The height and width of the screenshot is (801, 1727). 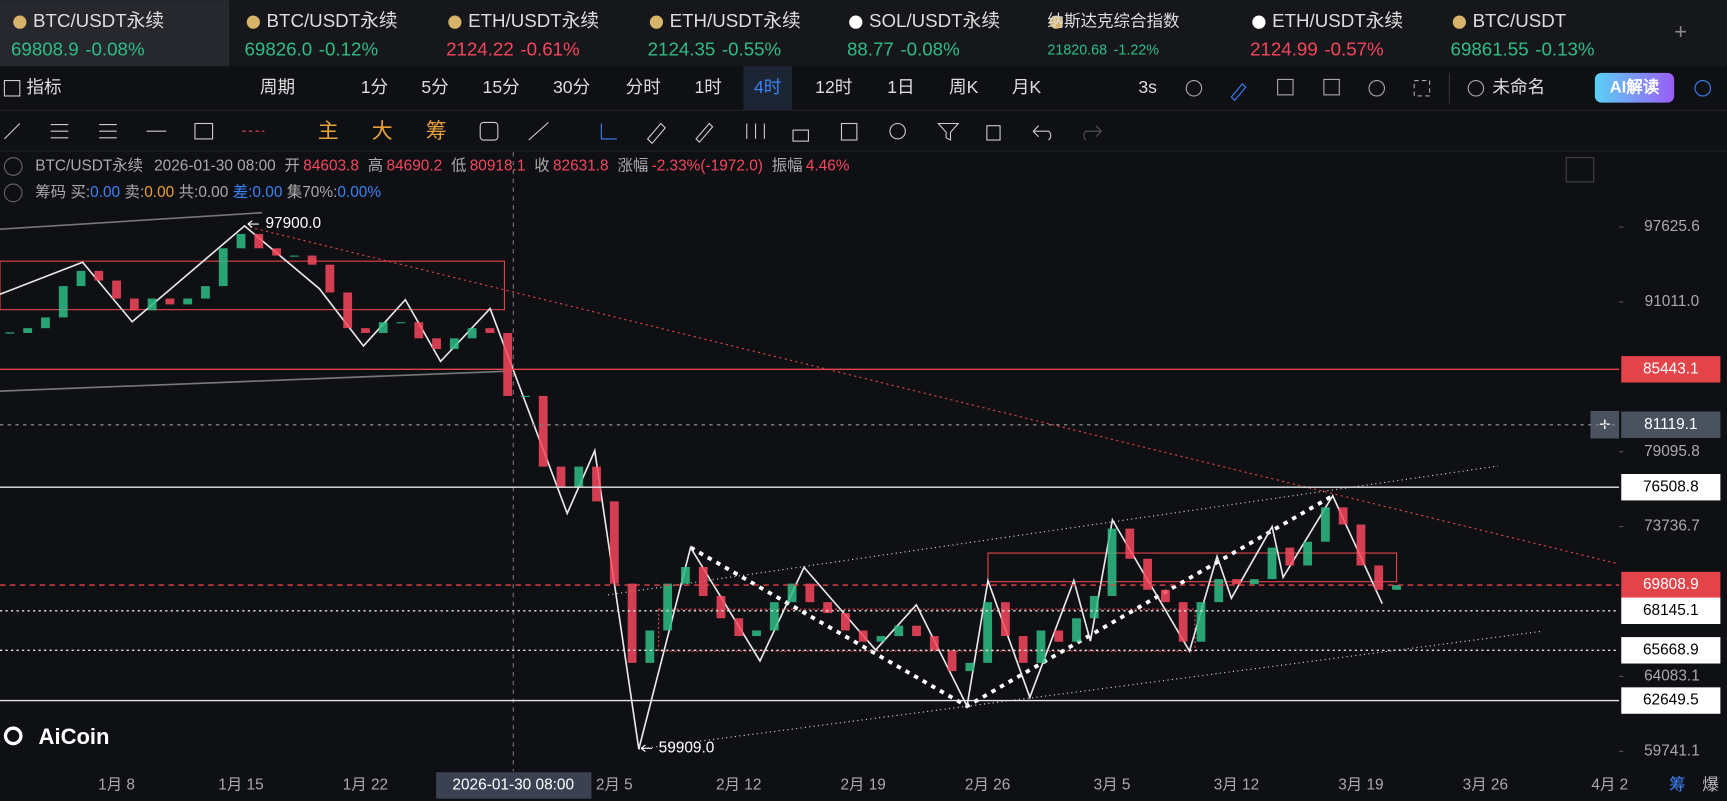 What do you see at coordinates (115, 33) in the screenshot?
I see `active-tab` at bounding box center [115, 33].